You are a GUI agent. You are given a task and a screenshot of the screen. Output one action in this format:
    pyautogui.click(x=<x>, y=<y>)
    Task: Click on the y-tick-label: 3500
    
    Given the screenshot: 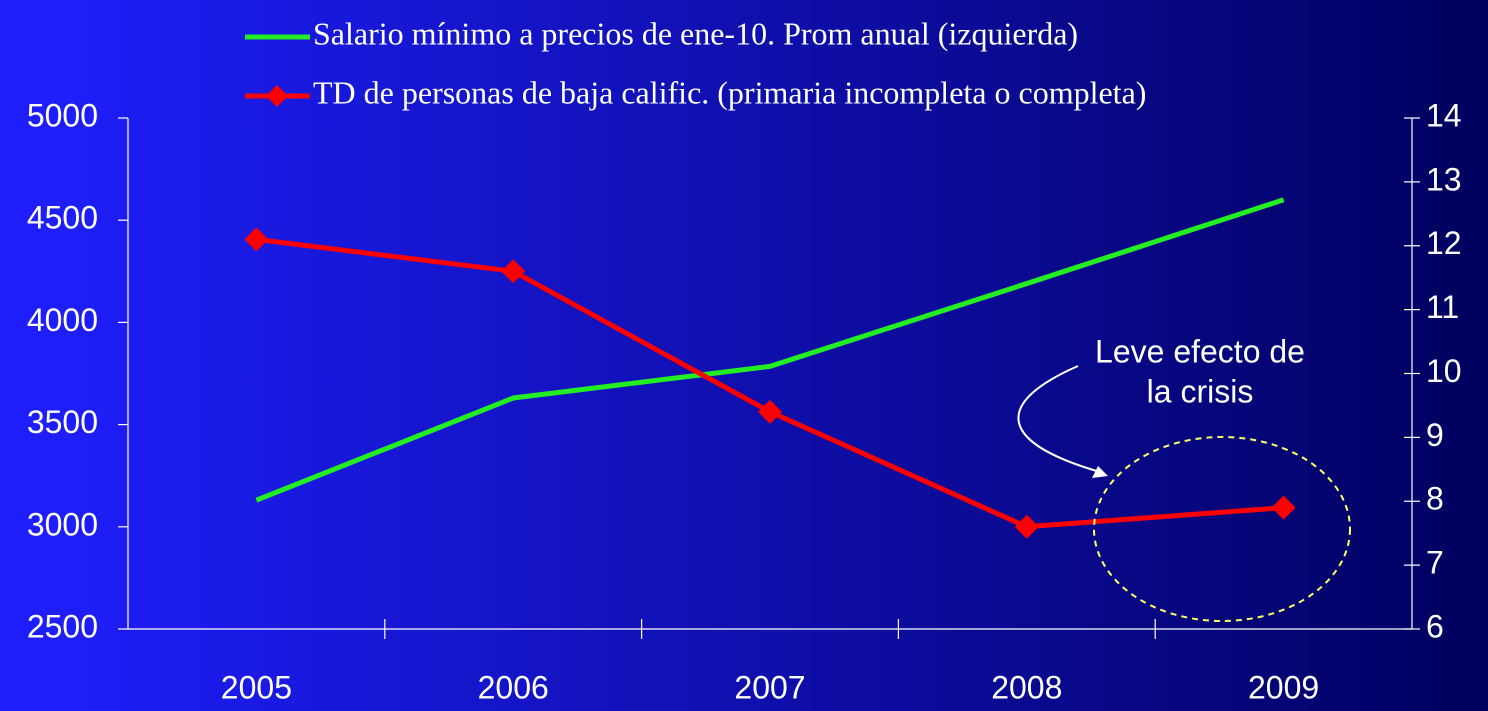 What is the action you would take?
    pyautogui.click(x=62, y=422)
    